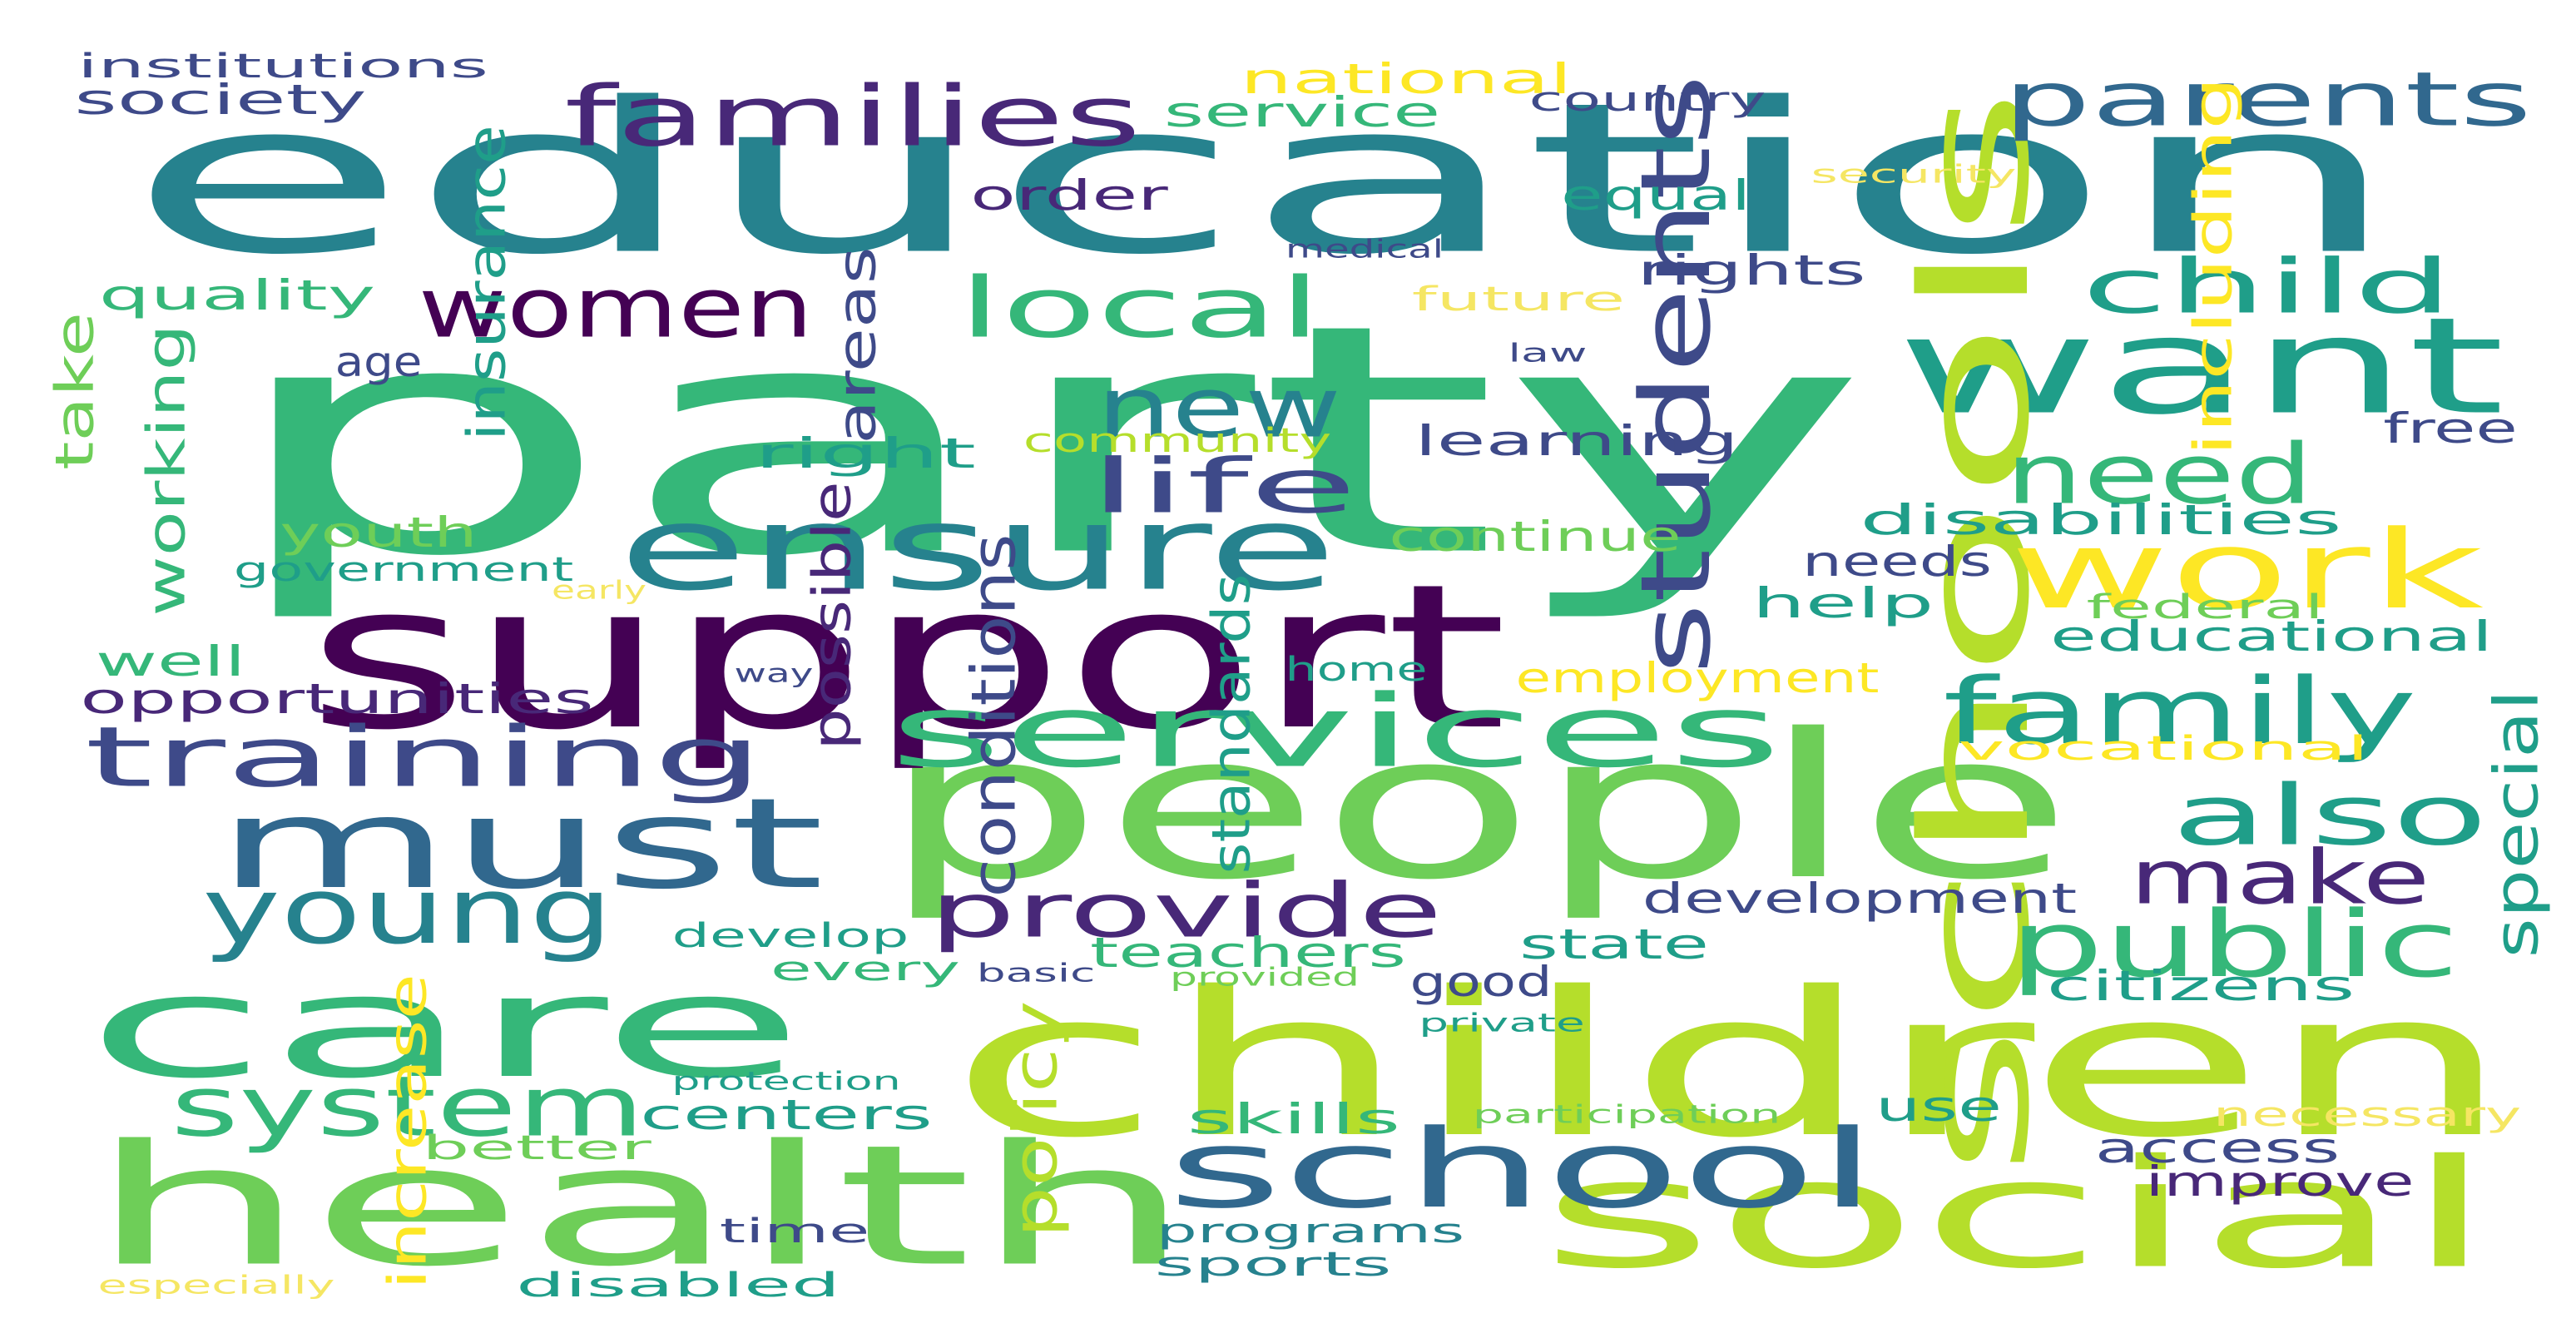 This screenshot has width=2576, height=1338. Describe the element at coordinates (1274, 1265) in the screenshot. I see `word-sports: sports` at that location.